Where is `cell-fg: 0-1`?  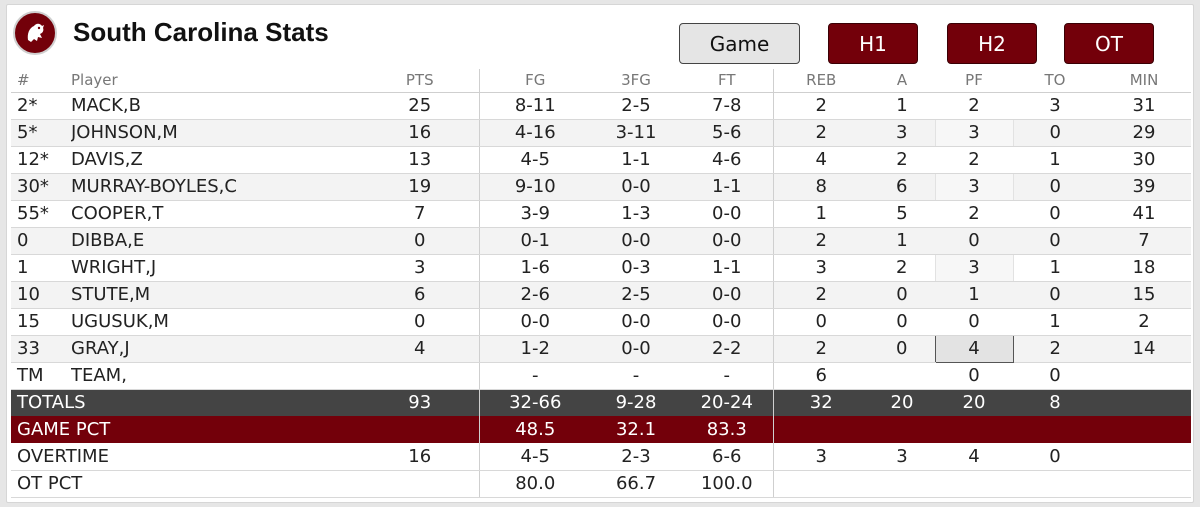
cell-fg: 0-1 is located at coordinates (534, 241).